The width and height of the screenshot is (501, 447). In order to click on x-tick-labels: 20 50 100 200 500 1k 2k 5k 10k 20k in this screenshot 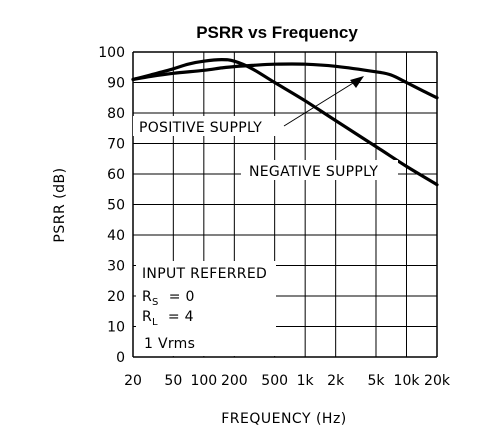, I will do `click(287, 381)`.